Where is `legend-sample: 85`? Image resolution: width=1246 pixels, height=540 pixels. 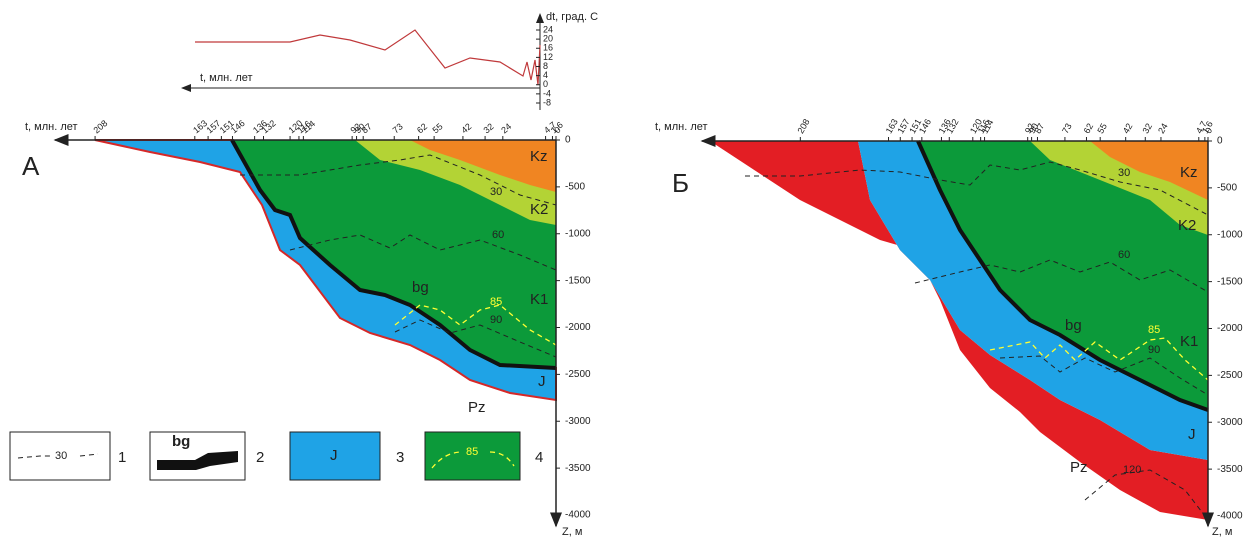
legend-sample: 85 is located at coordinates (472, 452).